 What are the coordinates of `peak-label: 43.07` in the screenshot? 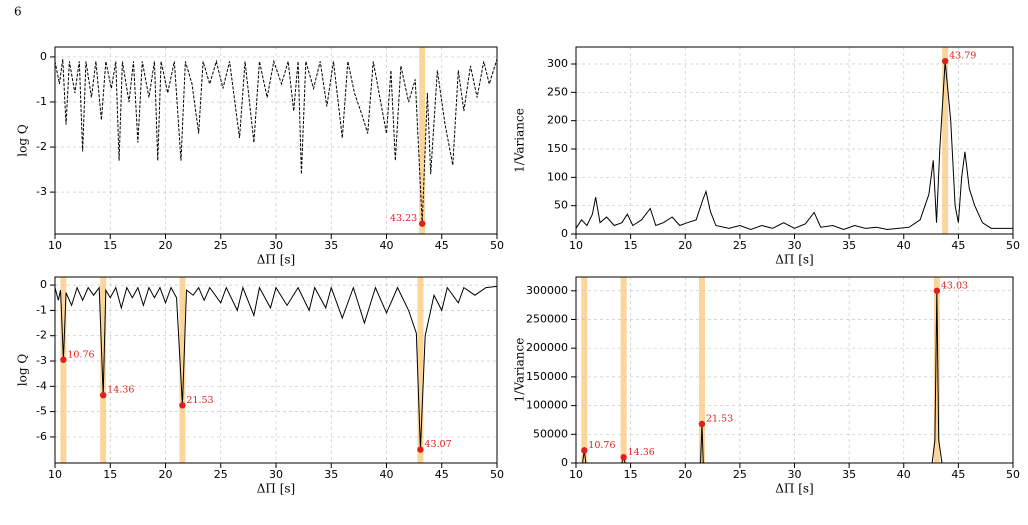 It's located at (437, 444).